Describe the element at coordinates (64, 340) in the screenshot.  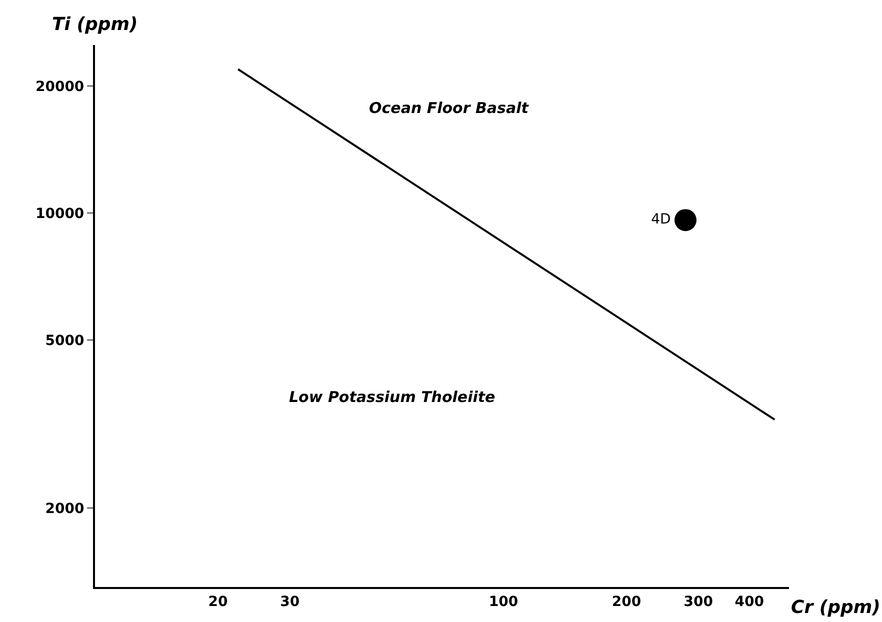
I see `y-tick-label: 5000` at that location.